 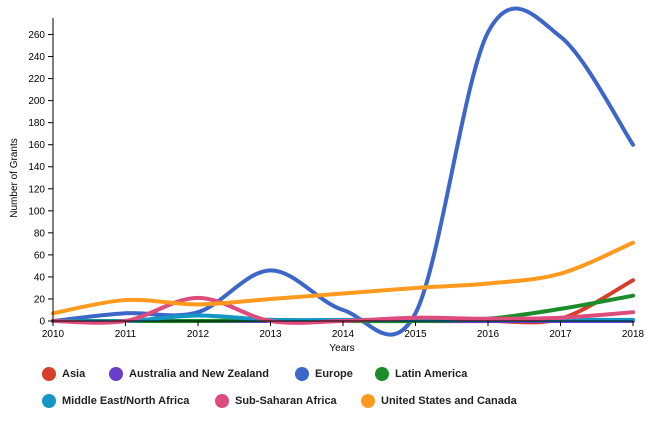 What do you see at coordinates (415, 334) in the screenshot?
I see `x-tick-label: 2015` at bounding box center [415, 334].